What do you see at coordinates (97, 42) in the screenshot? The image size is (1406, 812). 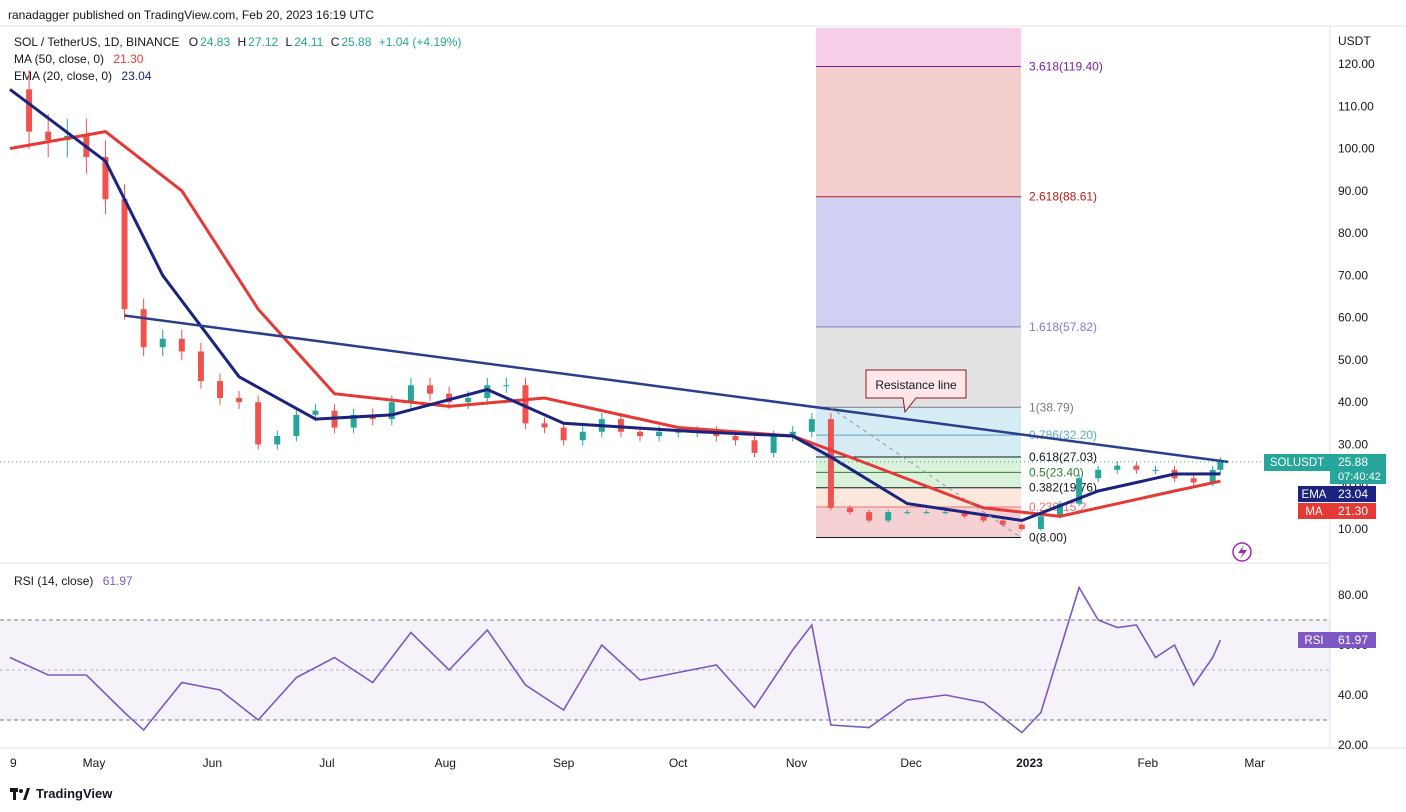 I see `symbol-title: SOL / TetherUS, 1D, BINANCE` at bounding box center [97, 42].